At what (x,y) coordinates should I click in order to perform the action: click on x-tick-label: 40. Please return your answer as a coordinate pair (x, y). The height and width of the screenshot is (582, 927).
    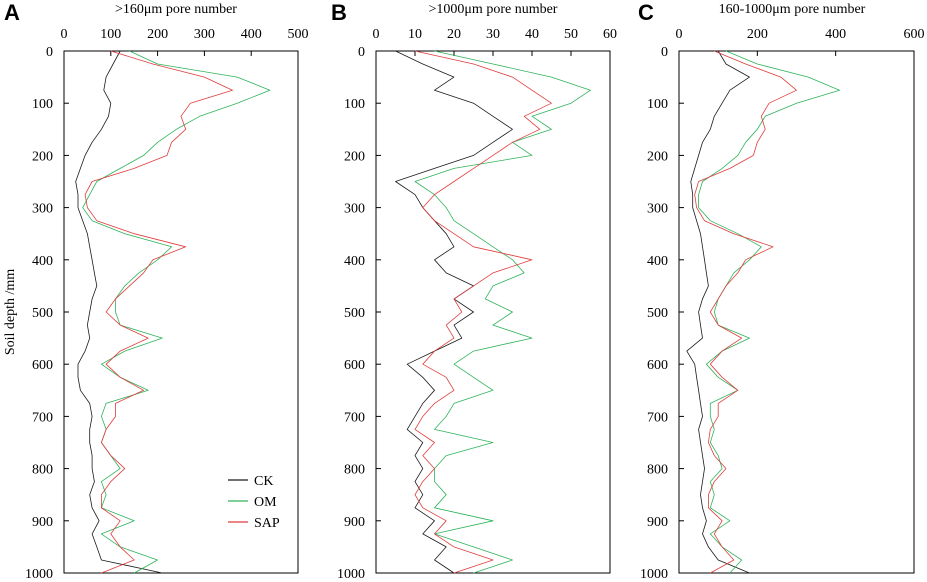
    Looking at the image, I should click on (532, 34).